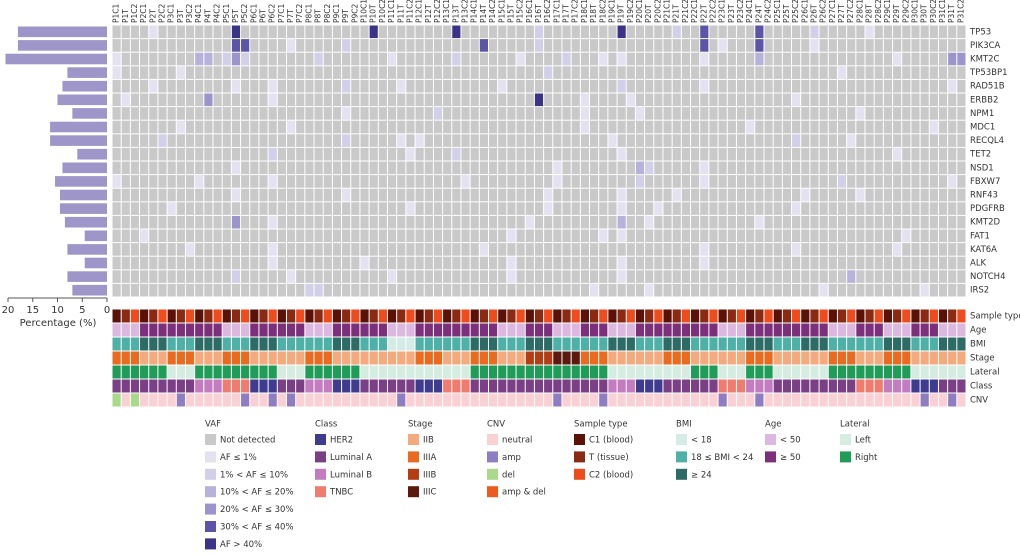 This screenshot has width=1020, height=558. What do you see at coordinates (241, 545) in the screenshot?
I see `legend-label: AF > 40%` at bounding box center [241, 545].